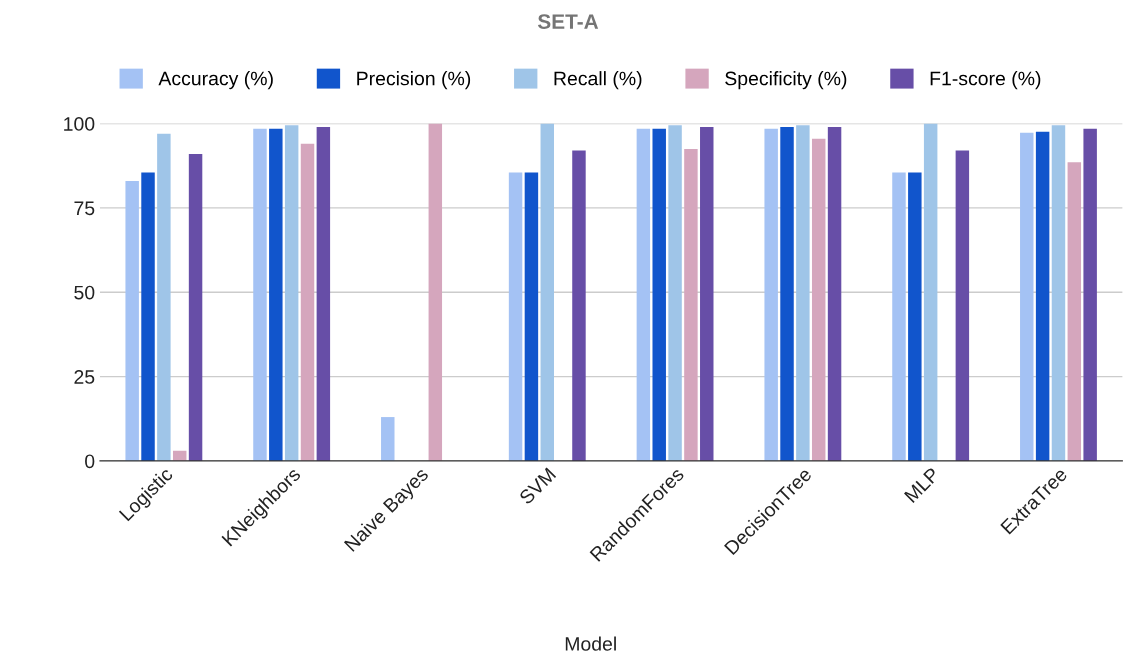 The height and width of the screenshot is (668, 1136). Describe the element at coordinates (79, 124) in the screenshot. I see `y-tick-label: 100` at that location.